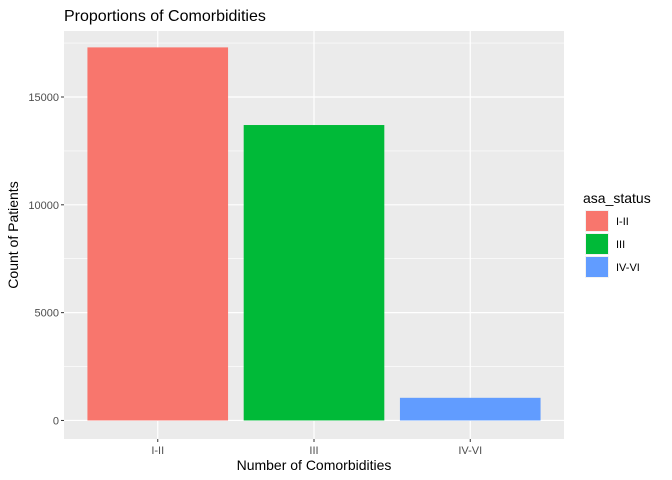 Image resolution: width=672 pixels, height=480 pixels. Describe the element at coordinates (314, 273) in the screenshot. I see `bar-iii` at that location.